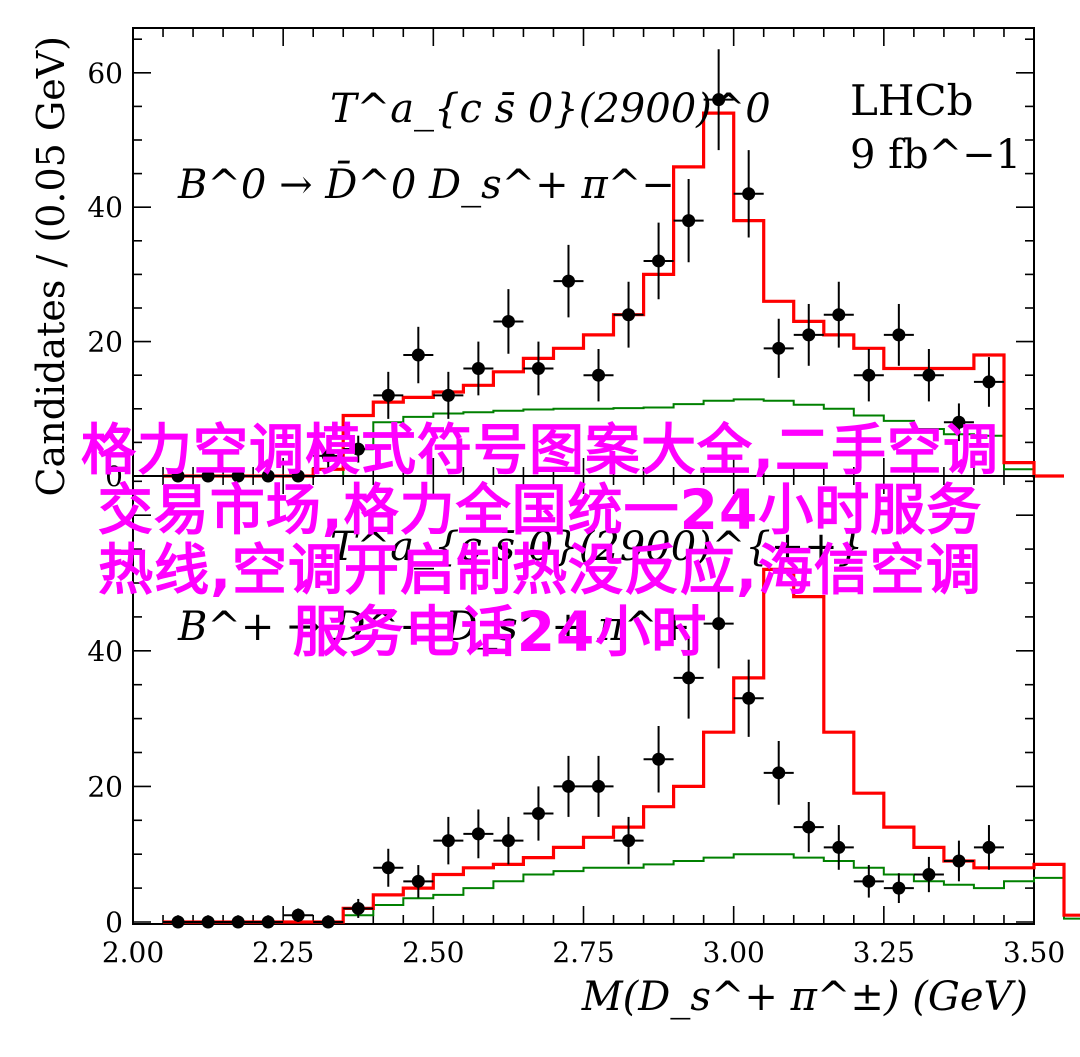 The width and height of the screenshot is (1080, 1057). What do you see at coordinates (433, 952) in the screenshot?
I see `x-tick-label: 2.50` at bounding box center [433, 952].